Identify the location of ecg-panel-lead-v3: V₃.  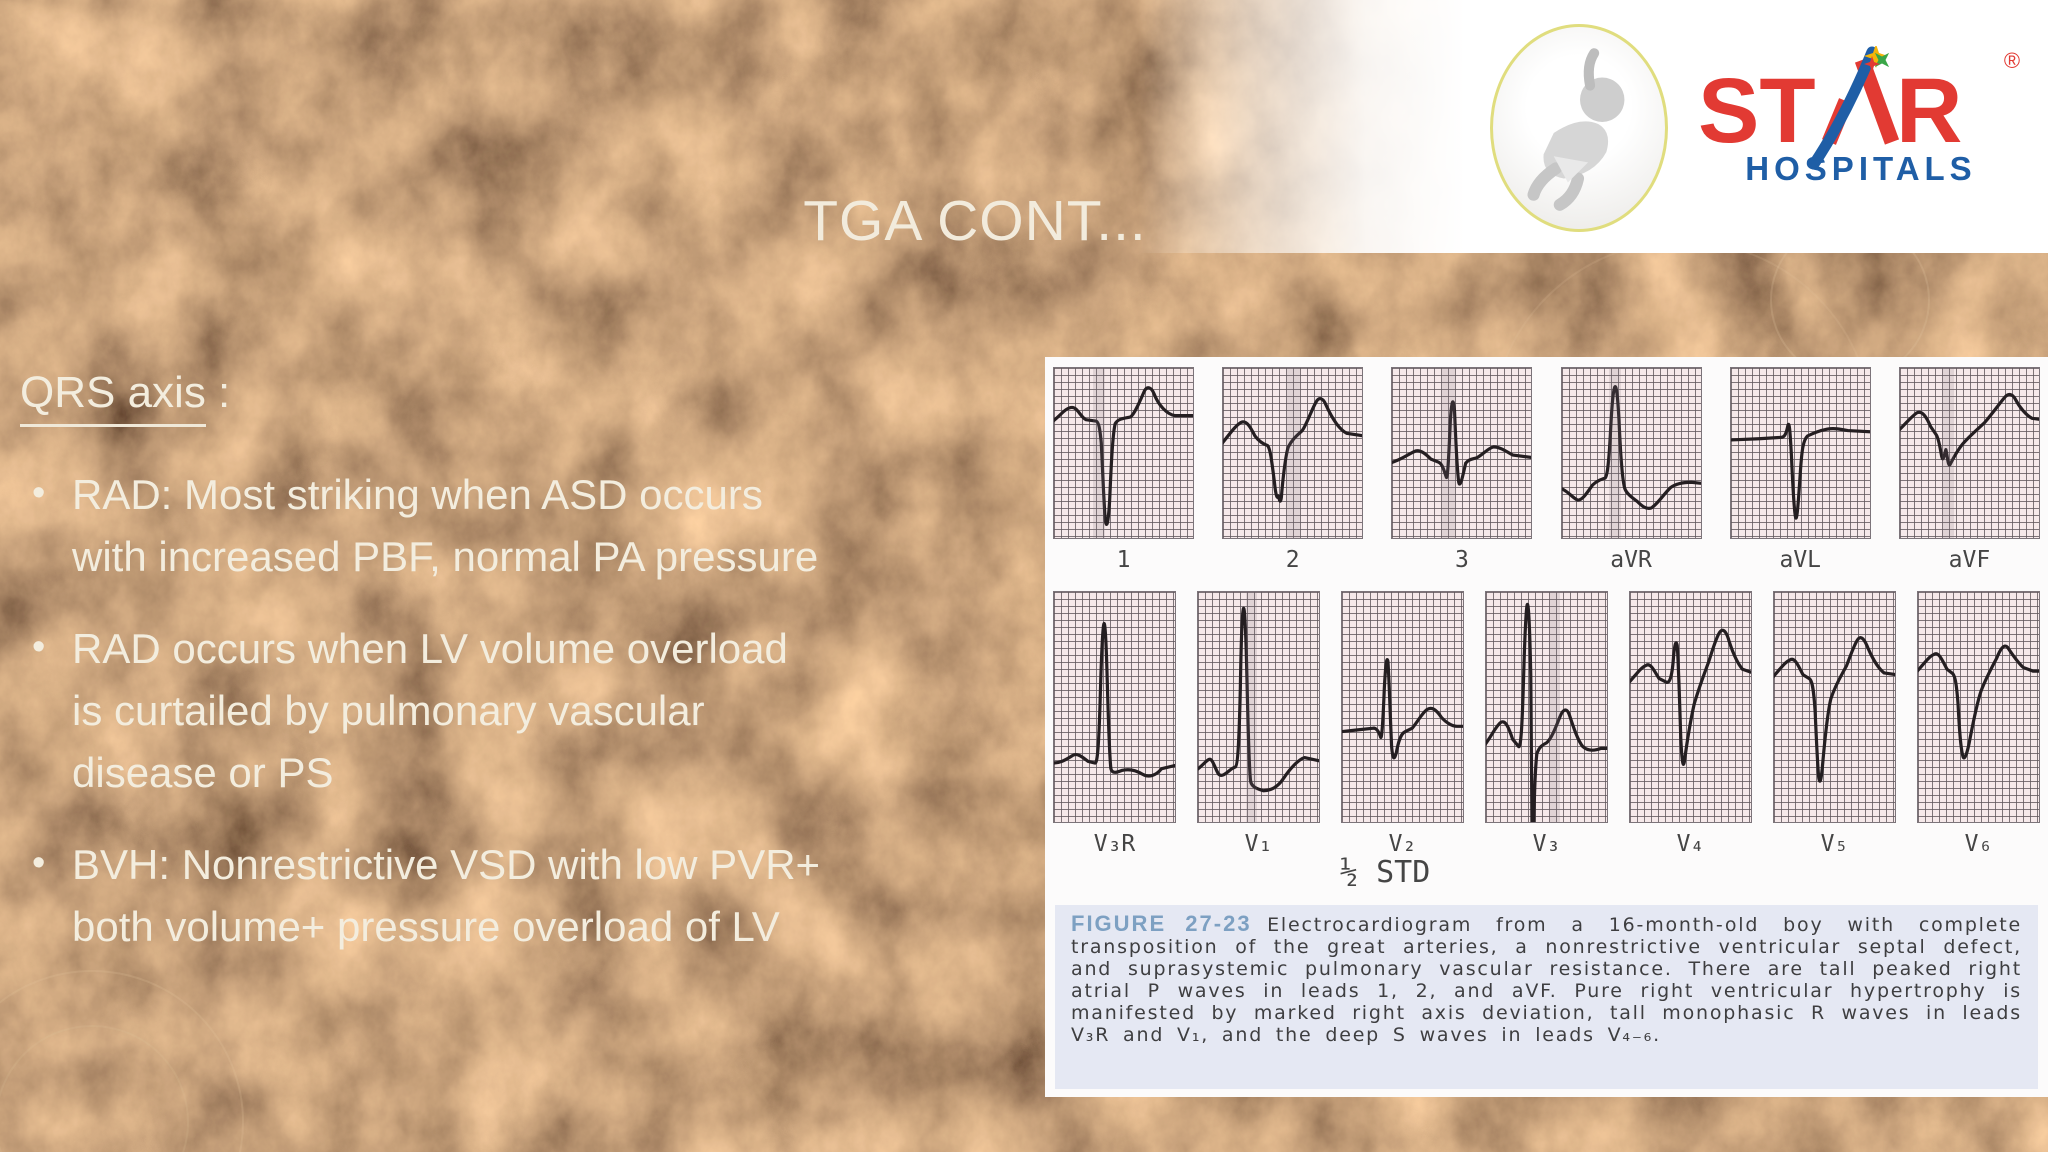
(1546, 724).